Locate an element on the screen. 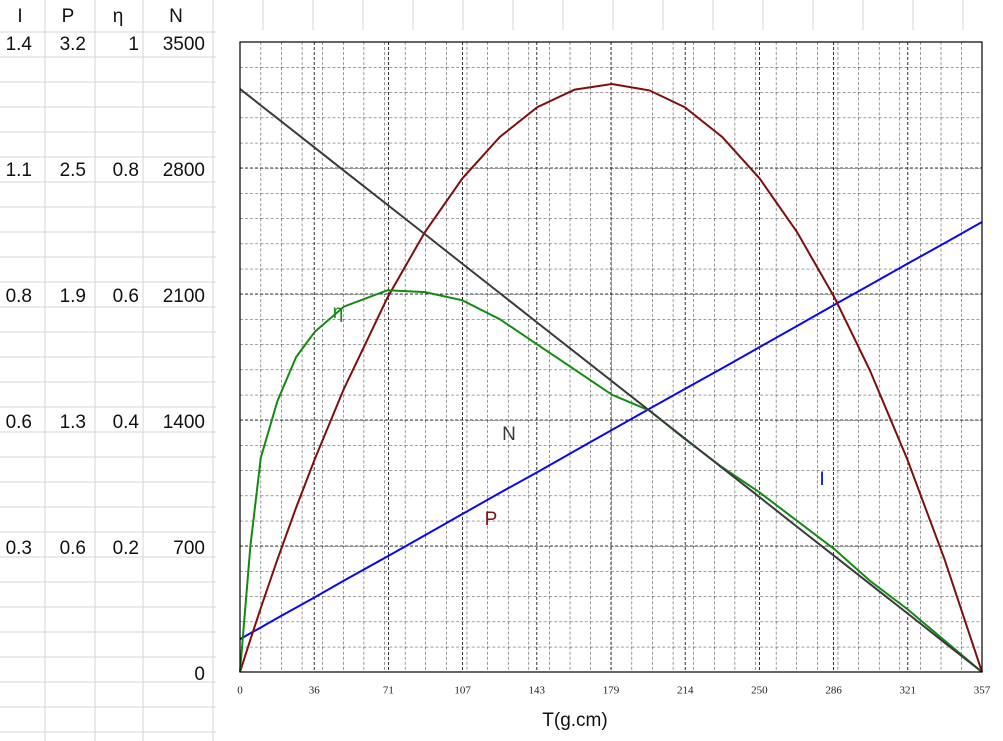  x-tick-label: 179 is located at coordinates (611, 691).